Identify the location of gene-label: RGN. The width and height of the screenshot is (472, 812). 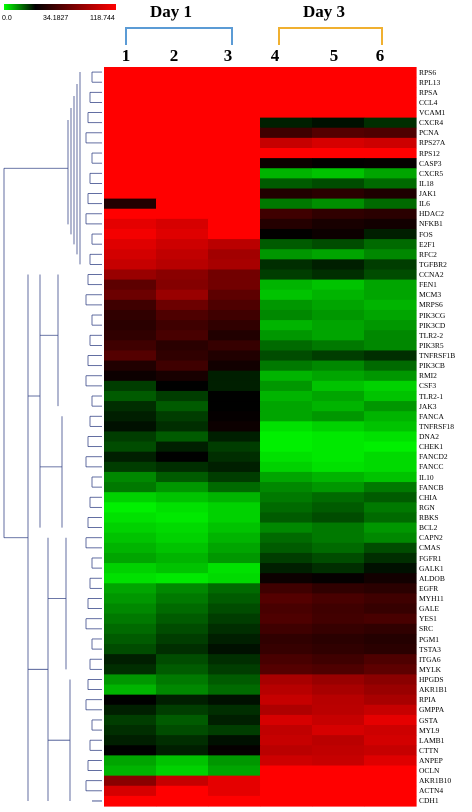
(427, 507).